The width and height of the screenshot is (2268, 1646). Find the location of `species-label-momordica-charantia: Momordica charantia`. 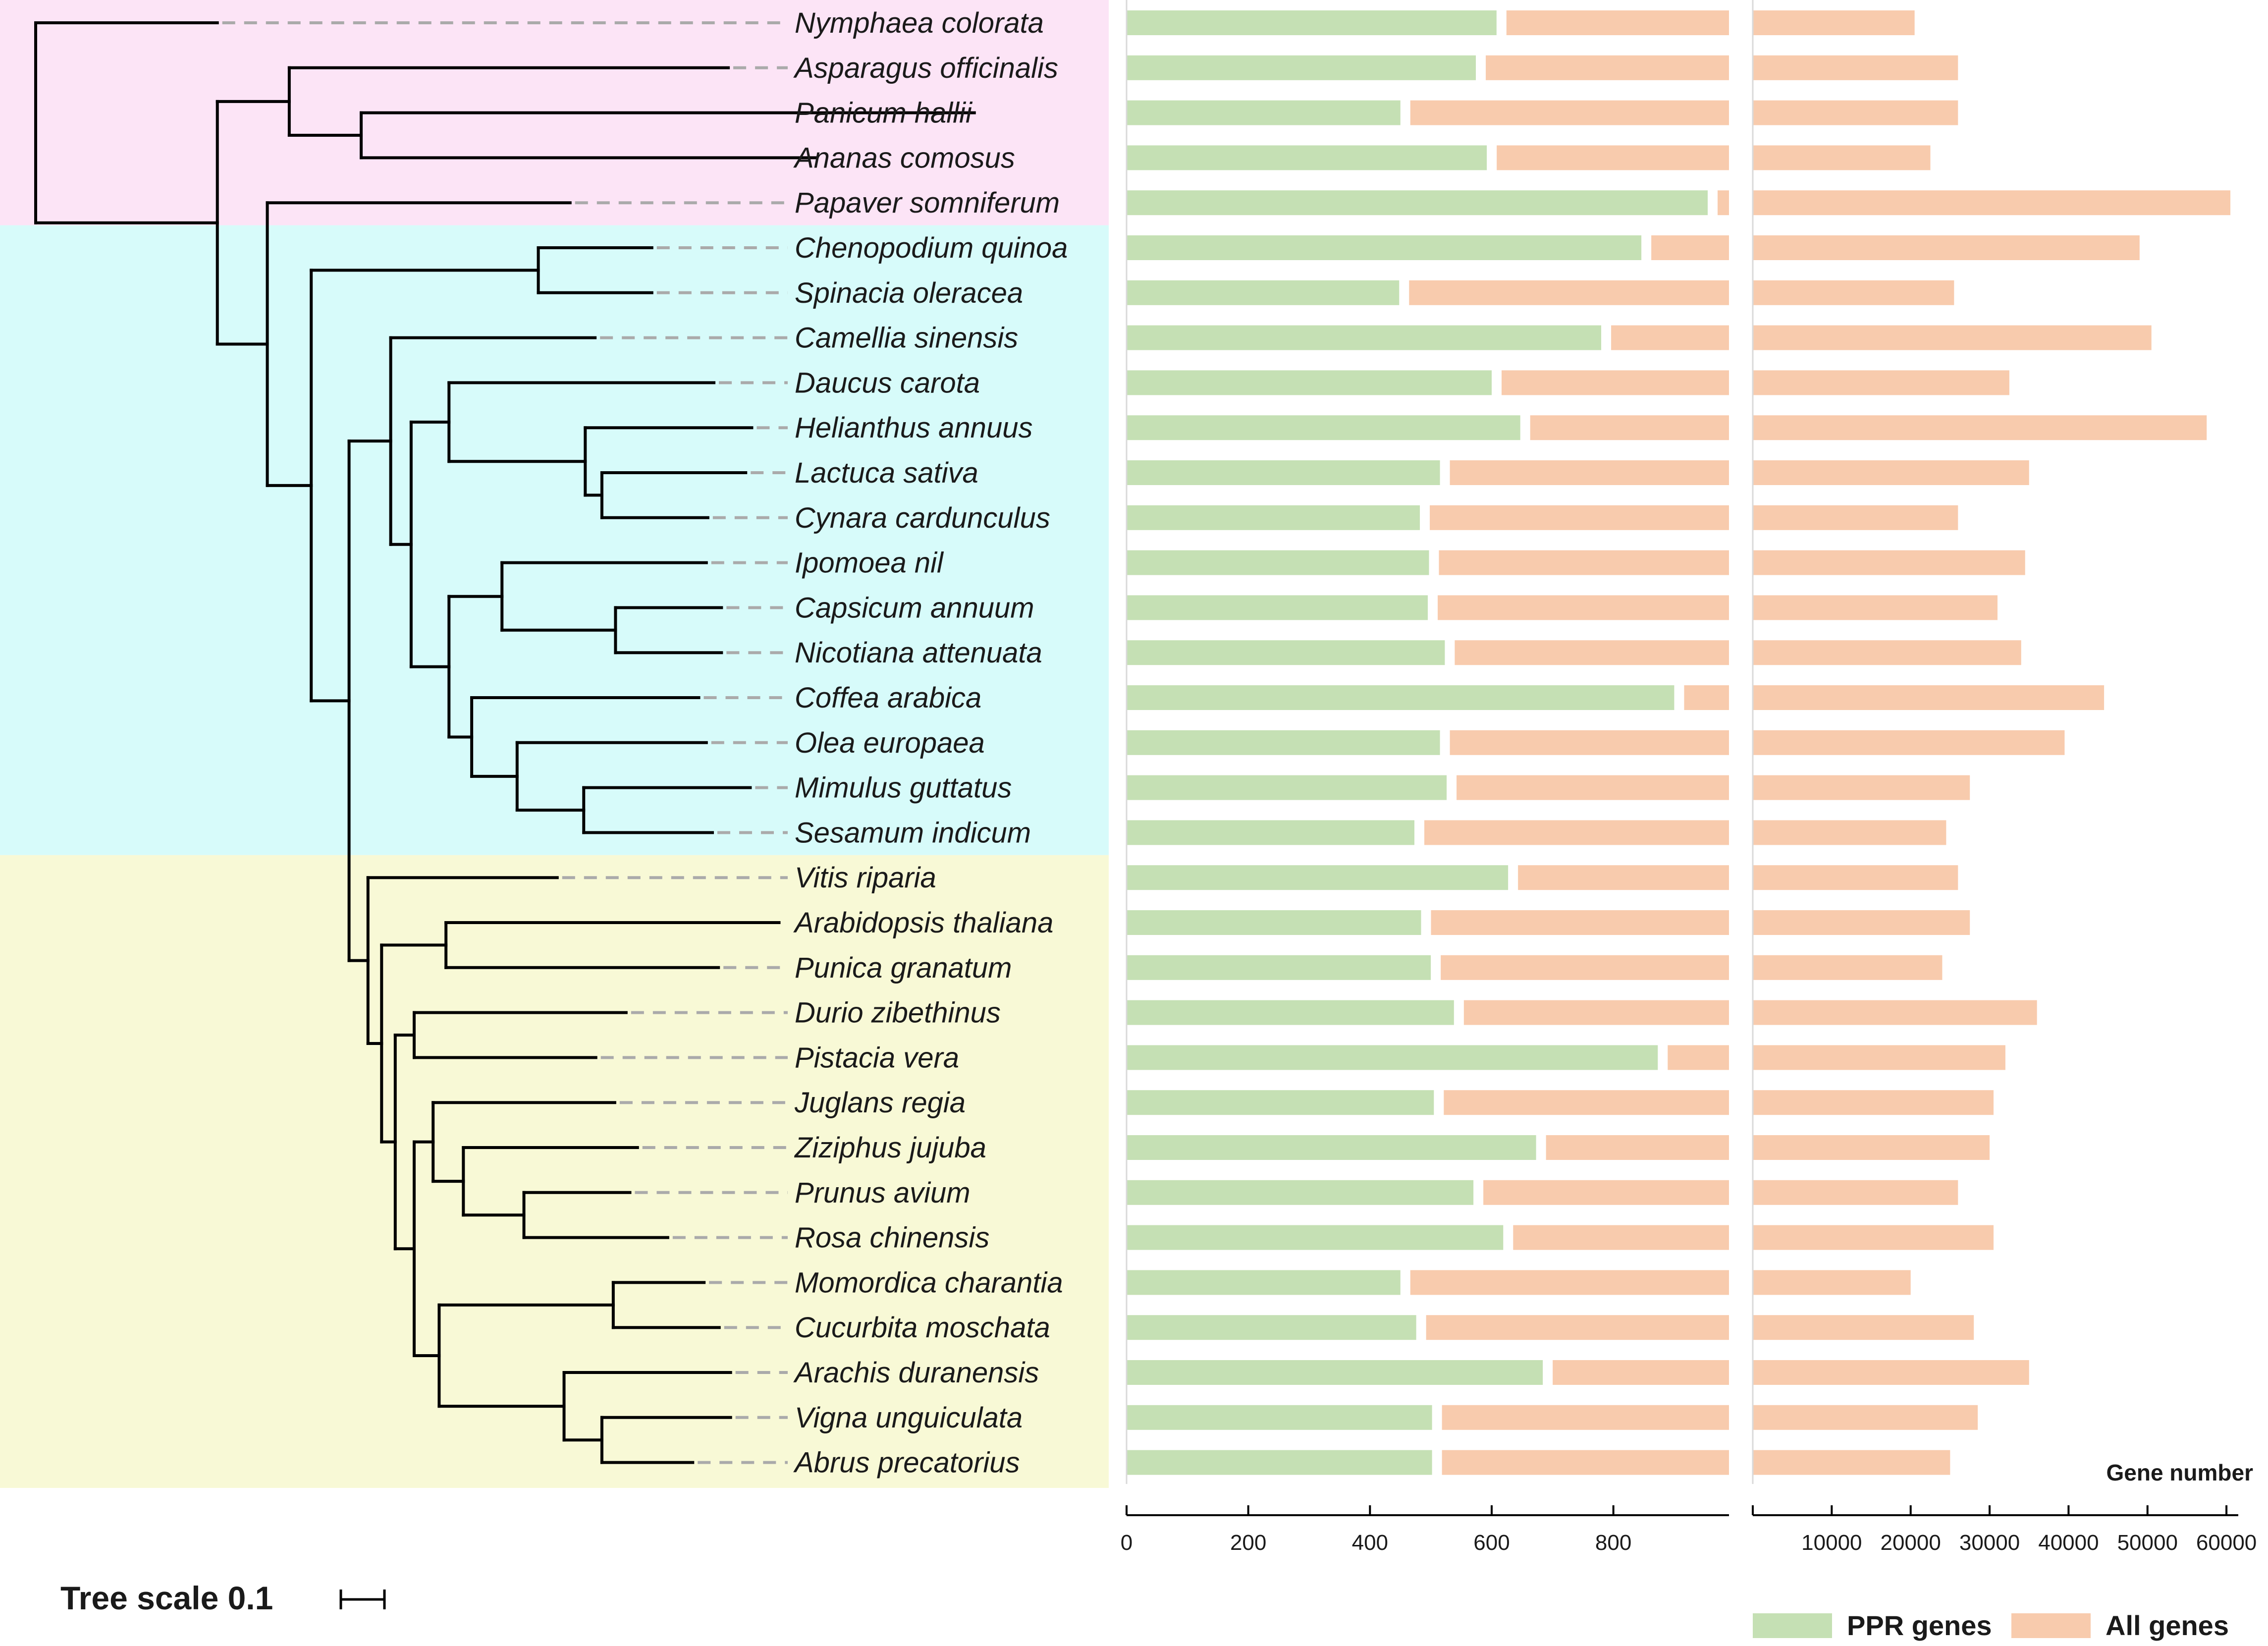

species-label-momordica-charantia: Momordica charantia is located at coordinates (929, 1283).